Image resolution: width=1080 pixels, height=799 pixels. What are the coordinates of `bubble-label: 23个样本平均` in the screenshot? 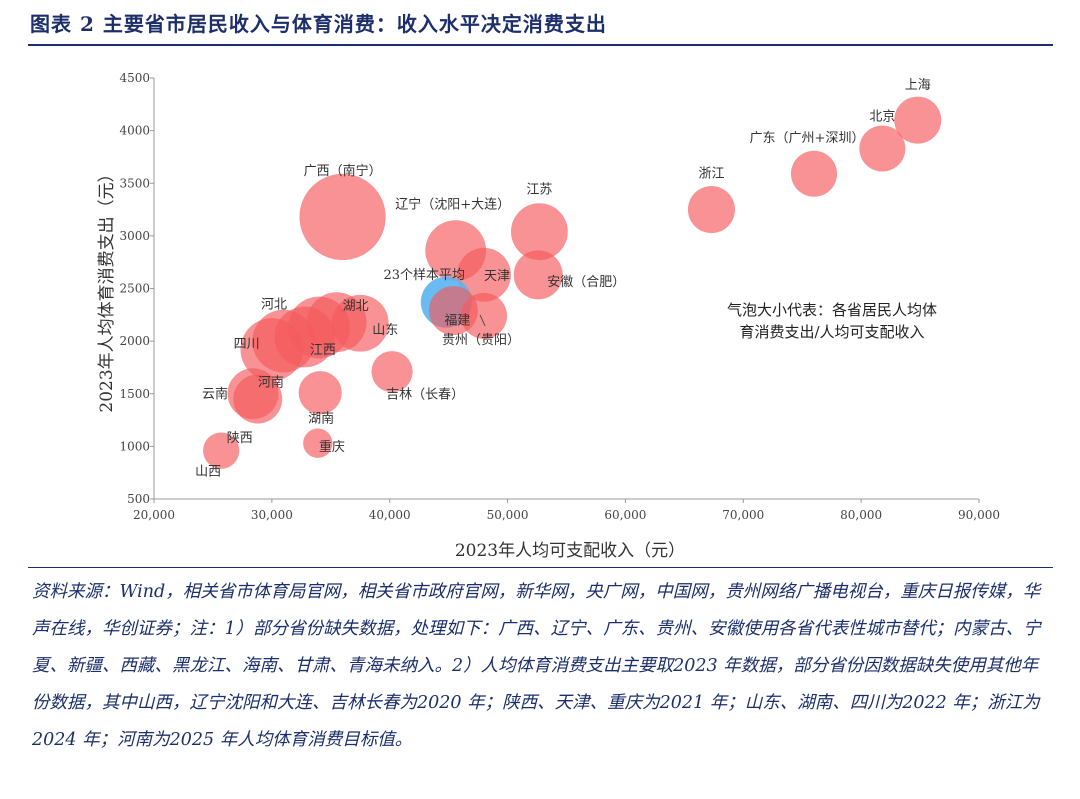 It's located at (425, 275).